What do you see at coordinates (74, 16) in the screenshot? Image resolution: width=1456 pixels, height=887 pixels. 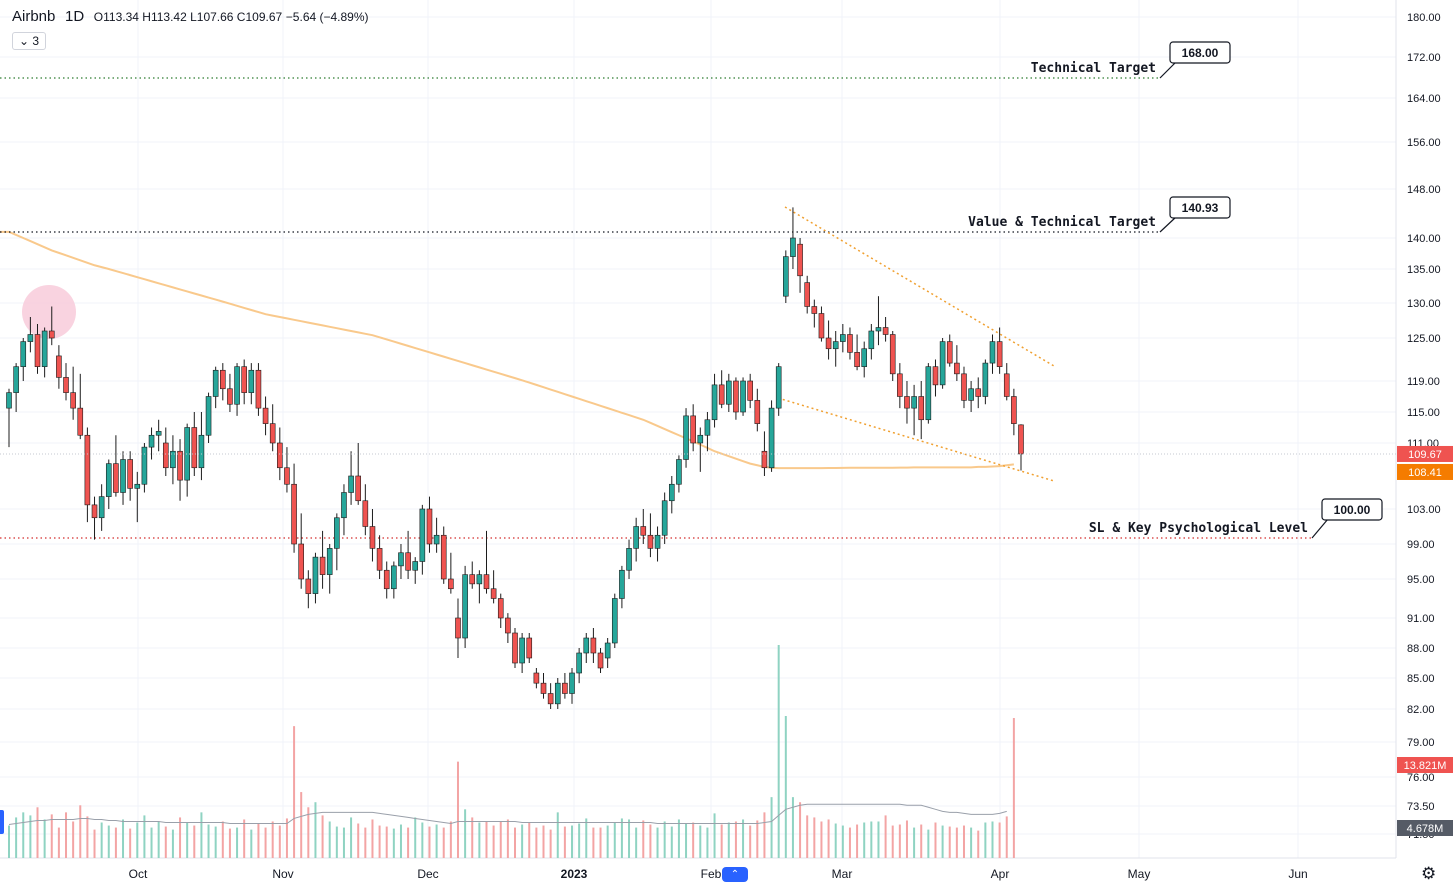 I see `interval-label: 1D` at bounding box center [74, 16].